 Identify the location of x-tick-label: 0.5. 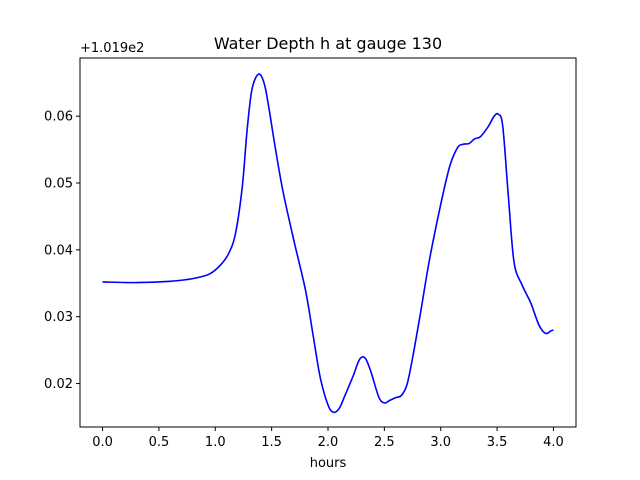
(159, 442).